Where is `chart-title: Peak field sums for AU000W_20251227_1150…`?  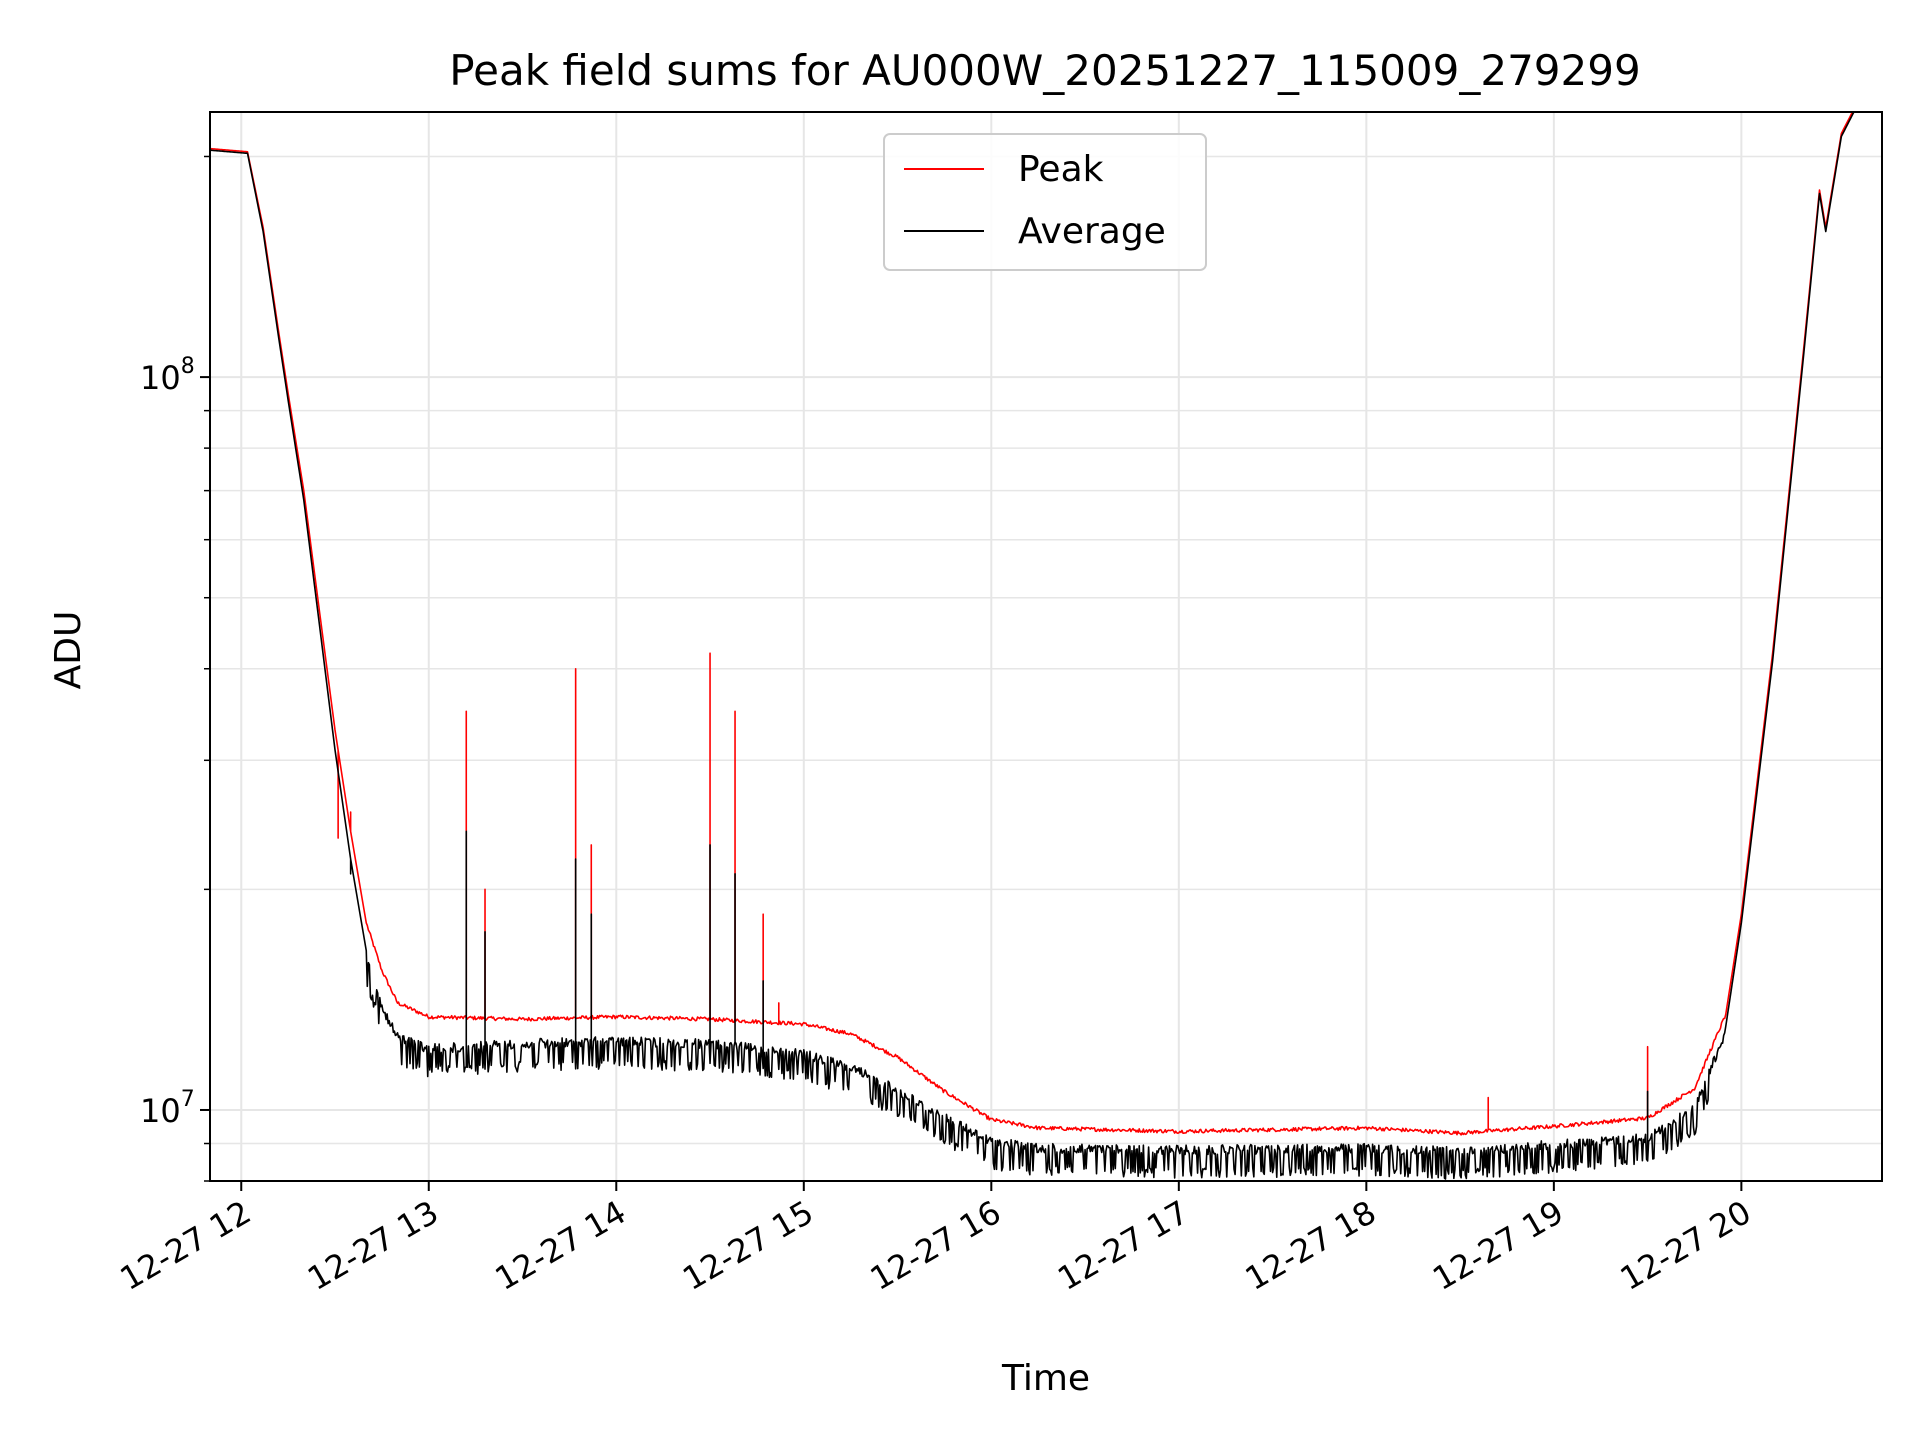
chart-title: Peak field sums for AU000W_20251227_1150… is located at coordinates (1044, 70).